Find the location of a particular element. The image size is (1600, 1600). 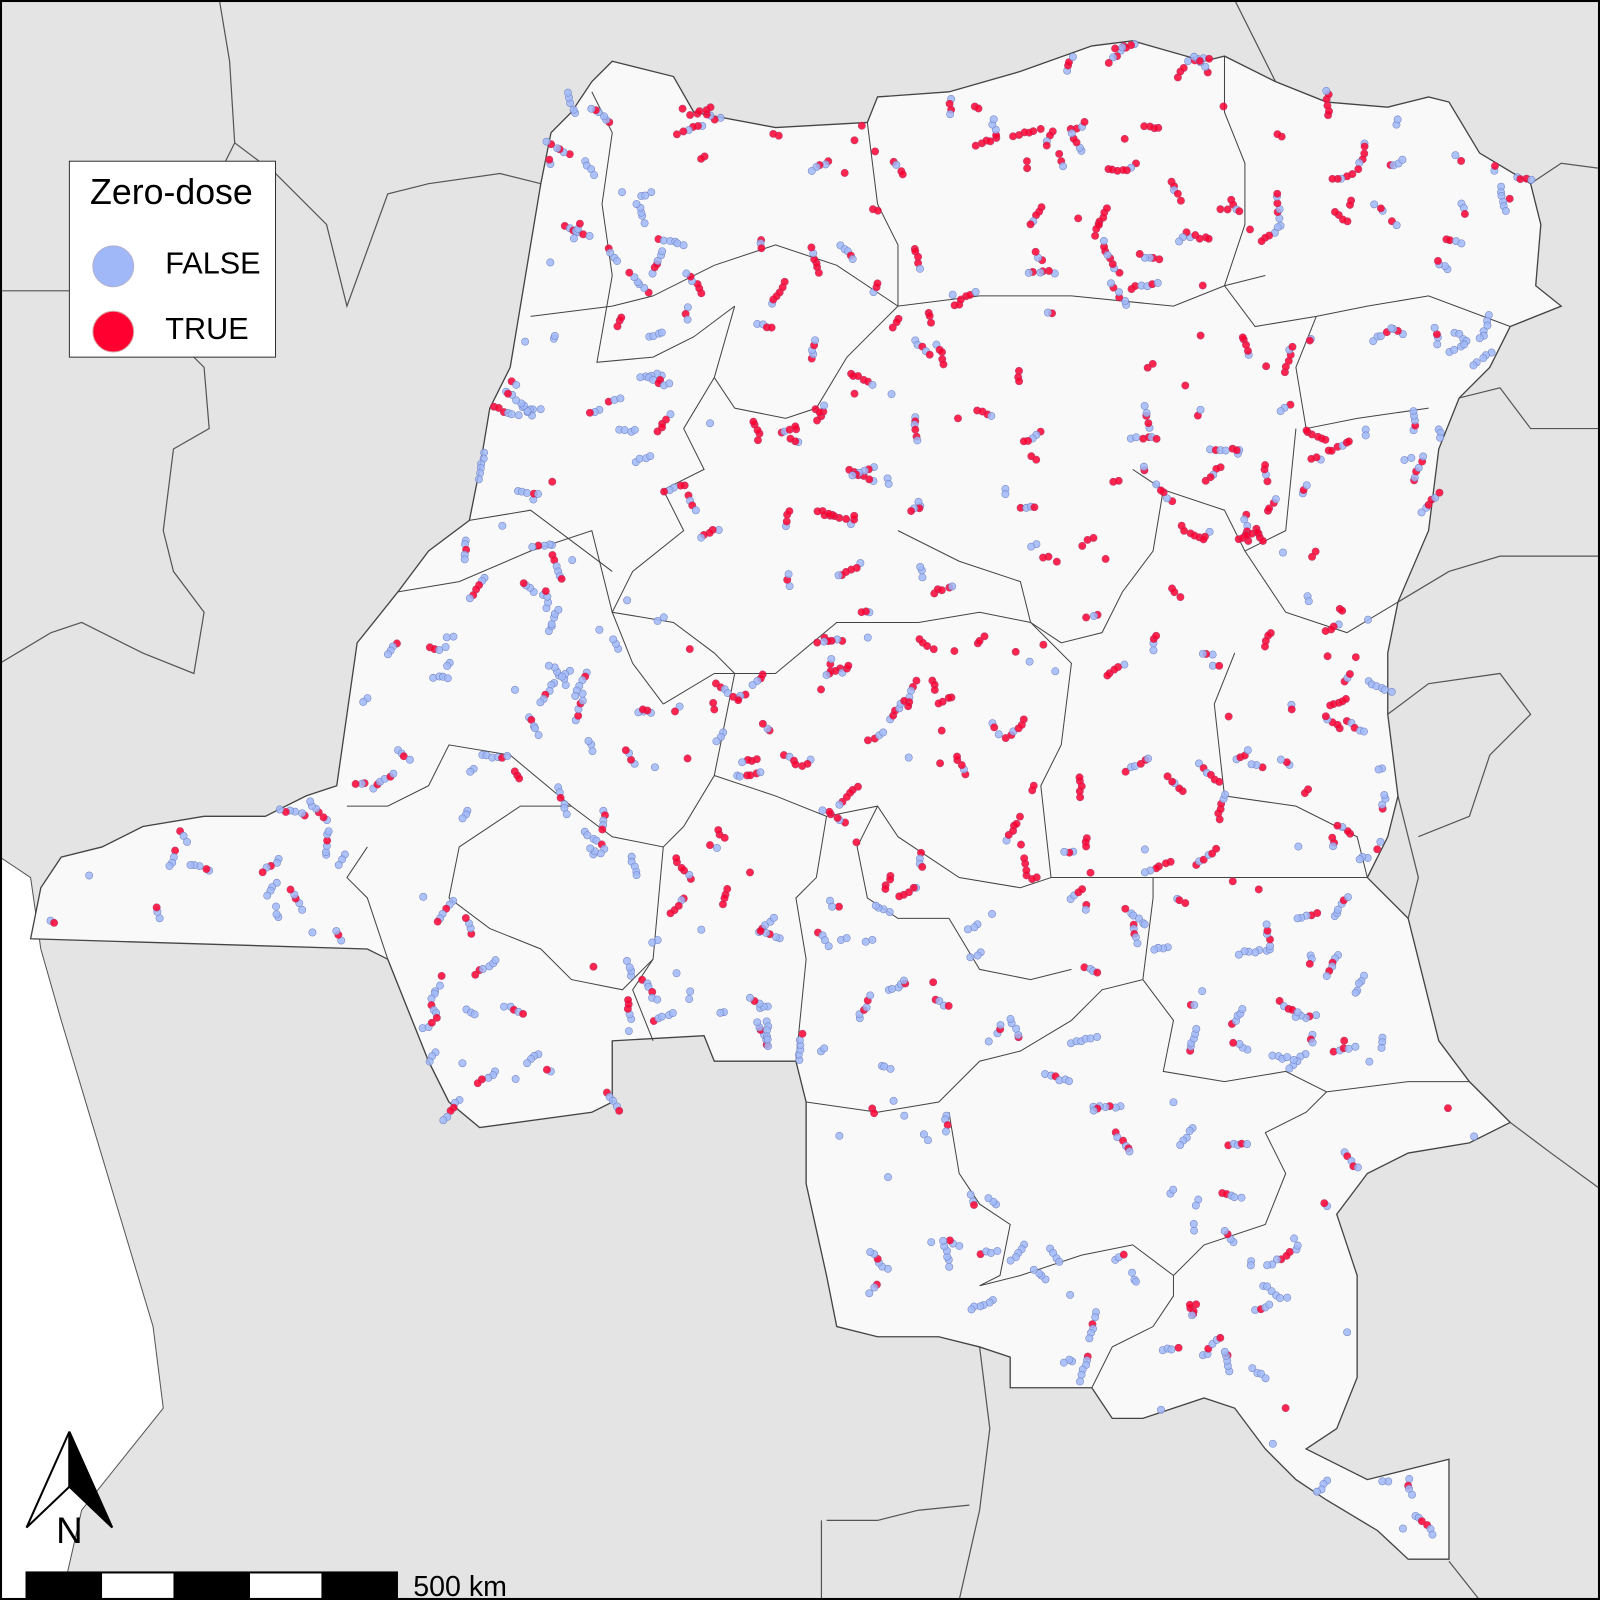

legend-title: Zero-dose is located at coordinates (171, 192).